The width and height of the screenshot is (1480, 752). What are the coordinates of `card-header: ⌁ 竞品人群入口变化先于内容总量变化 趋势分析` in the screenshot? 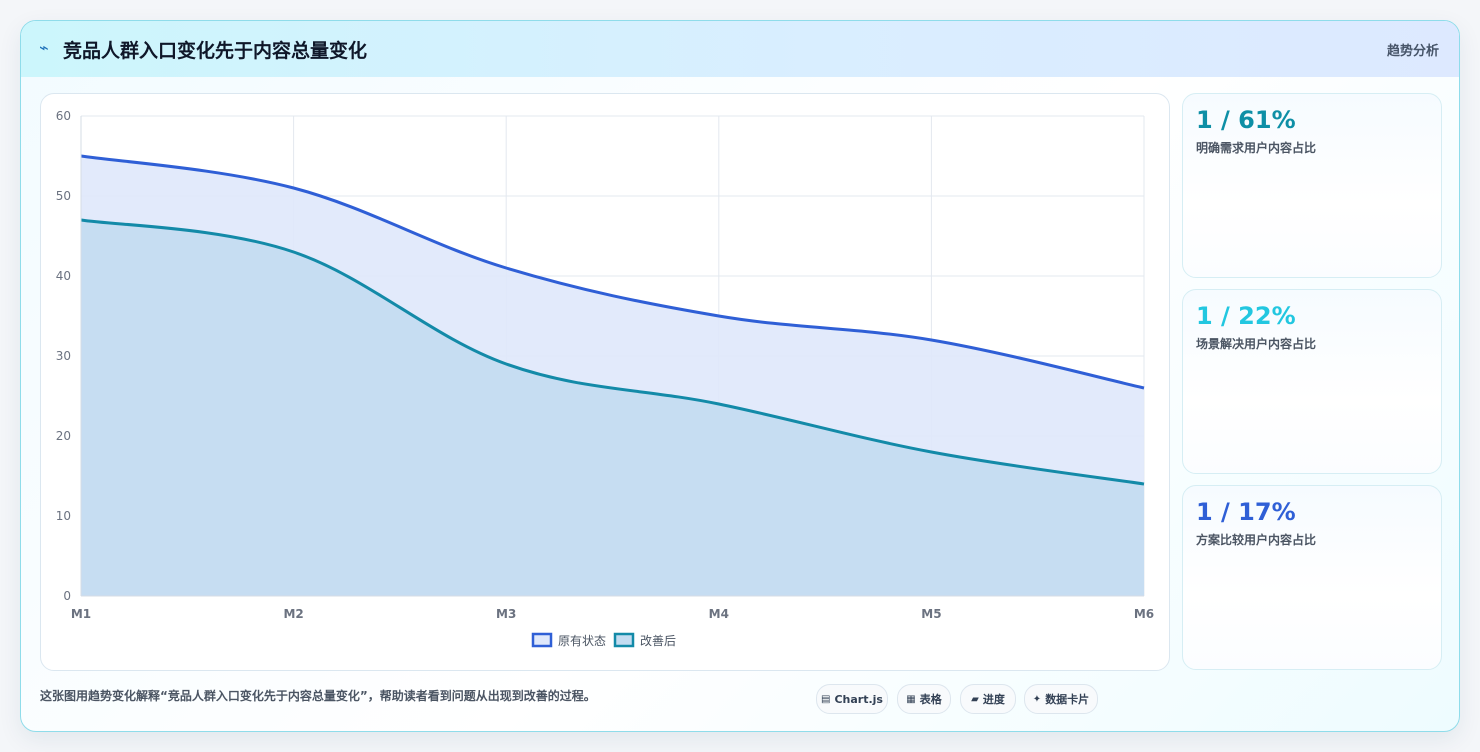 It's located at (740, 49).